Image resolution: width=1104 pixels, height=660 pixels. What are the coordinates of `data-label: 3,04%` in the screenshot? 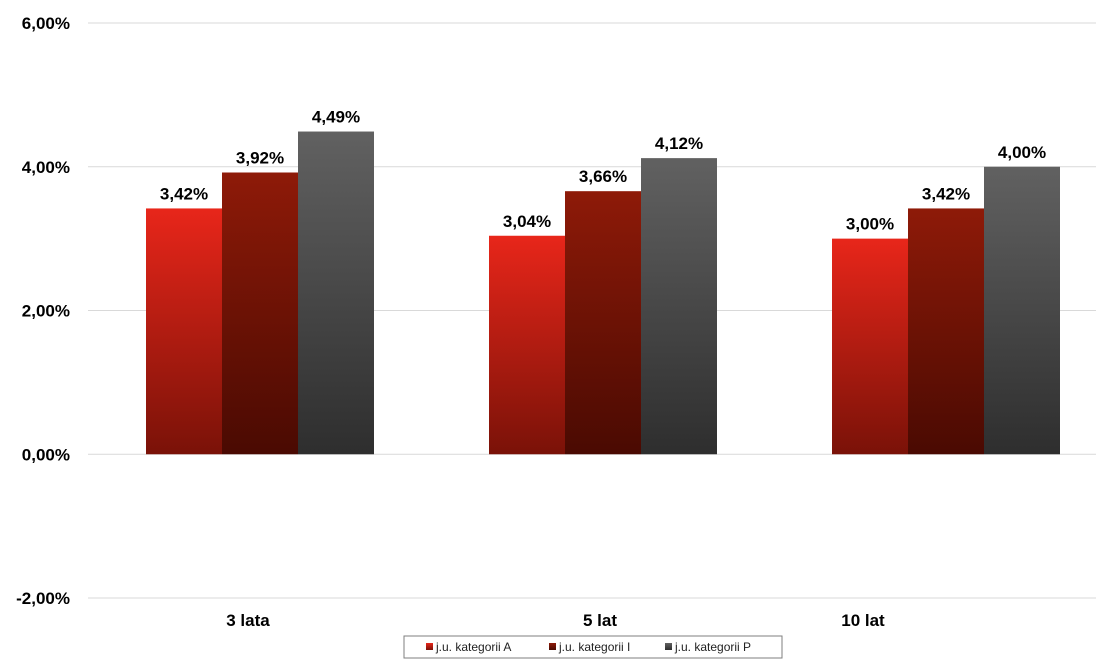 It's located at (527, 221).